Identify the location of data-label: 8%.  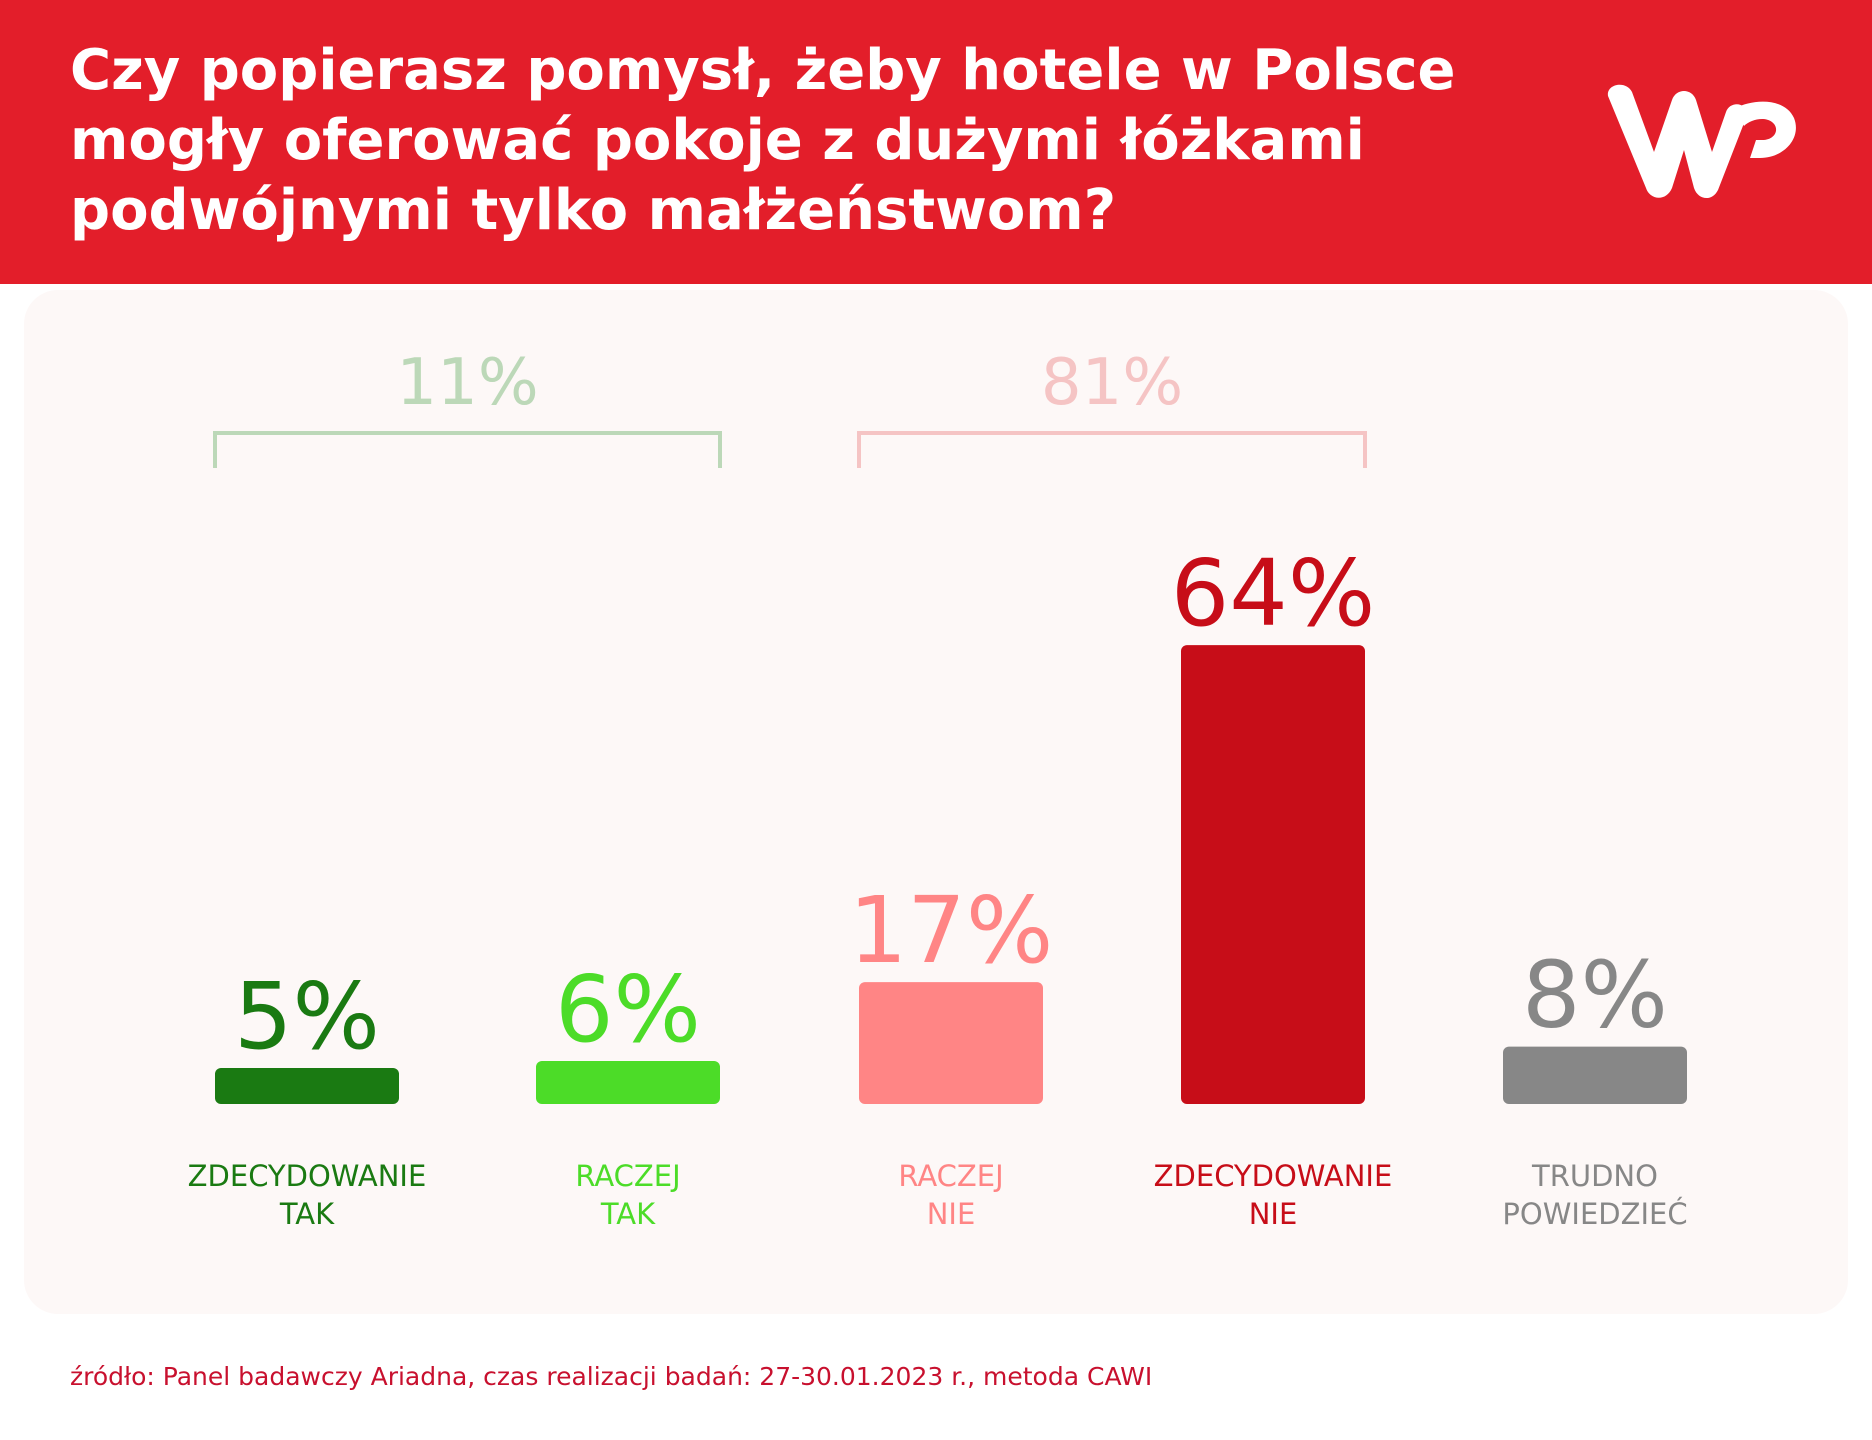
(1595, 995).